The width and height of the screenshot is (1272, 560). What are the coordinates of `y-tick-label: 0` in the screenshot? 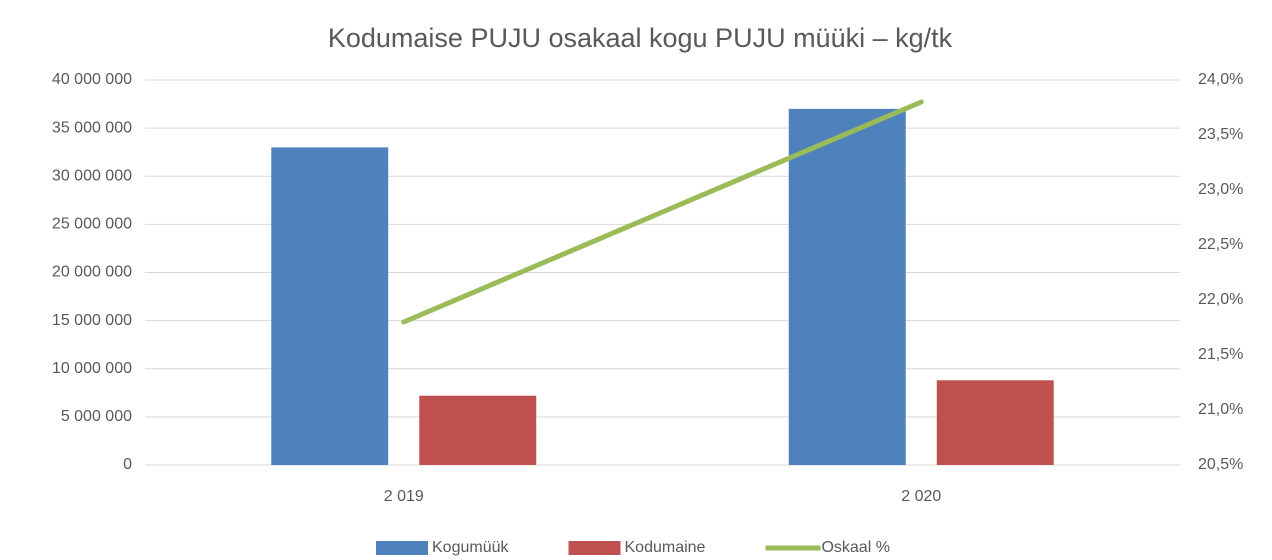 It's located at (127, 464).